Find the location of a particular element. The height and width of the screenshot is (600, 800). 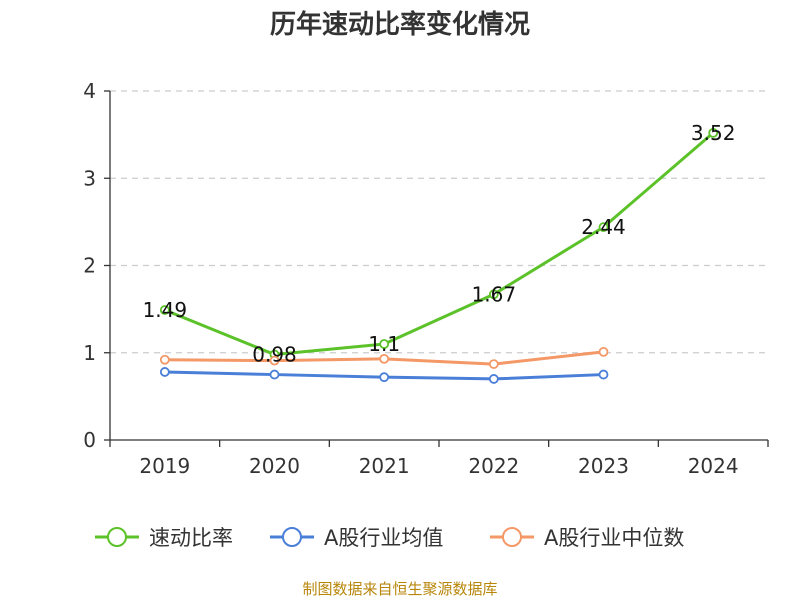

legend-label: A股行业中位数 is located at coordinates (614, 538).